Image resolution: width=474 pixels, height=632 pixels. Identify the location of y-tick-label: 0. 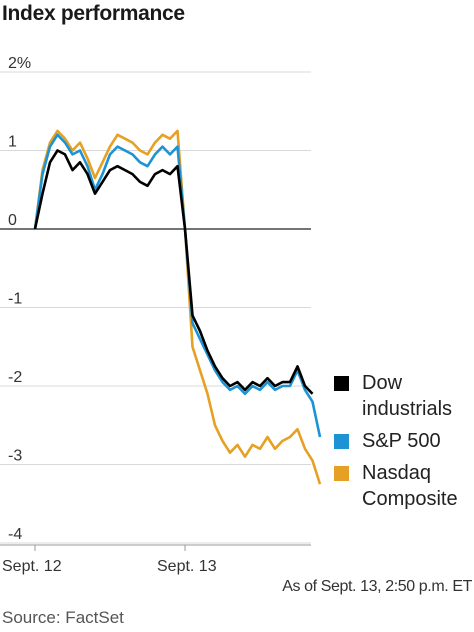
(12, 220).